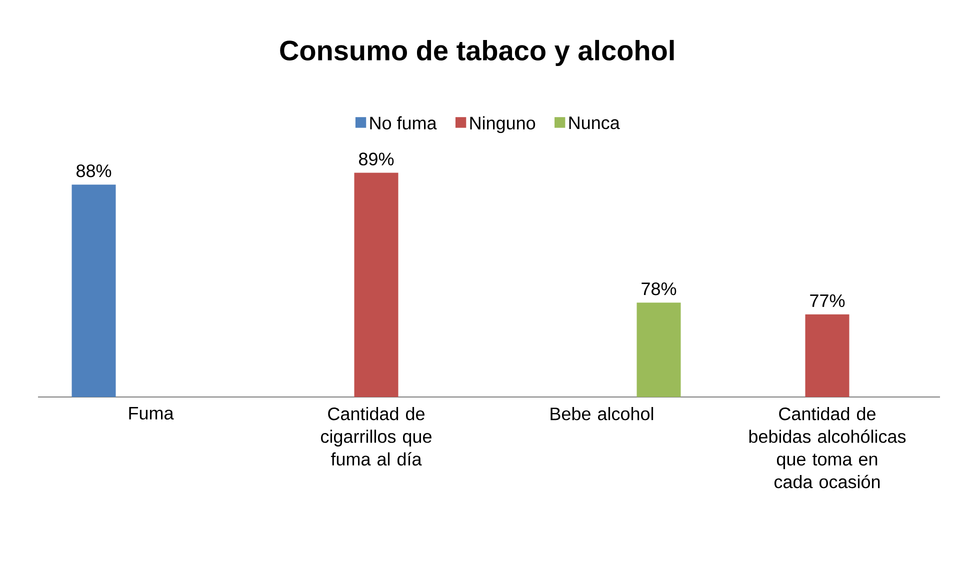 The width and height of the screenshot is (957, 577). I want to click on chart-title: Consumo de tabaco y alcohol, so click(477, 53).